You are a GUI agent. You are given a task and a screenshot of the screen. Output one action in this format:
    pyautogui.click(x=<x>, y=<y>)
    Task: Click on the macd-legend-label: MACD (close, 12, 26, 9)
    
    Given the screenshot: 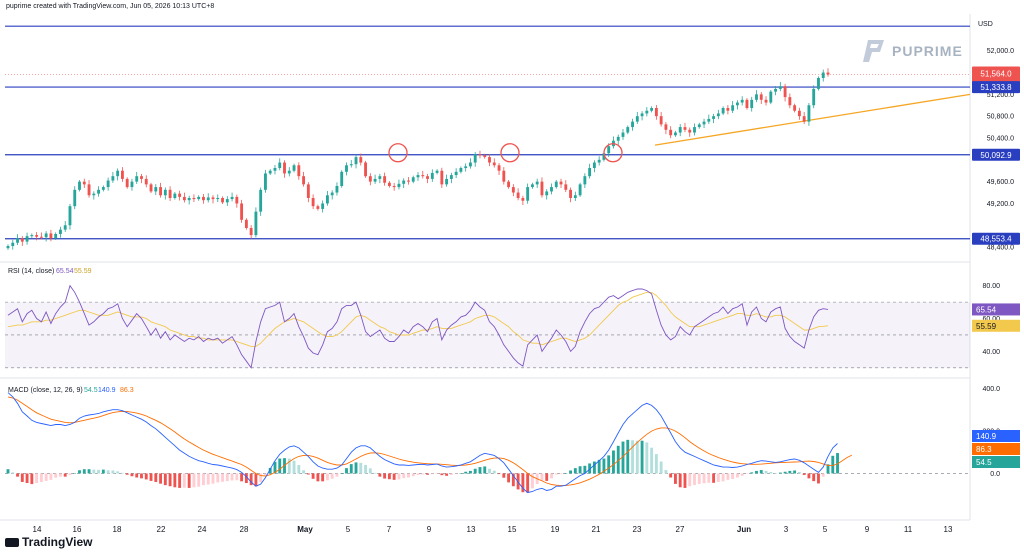 What is the action you would take?
    pyautogui.click(x=45, y=390)
    